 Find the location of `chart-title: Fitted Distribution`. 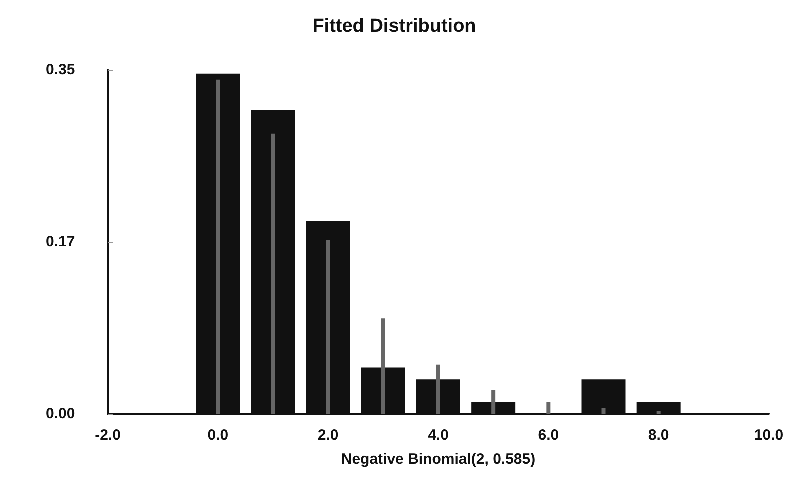

chart-title: Fitted Distribution is located at coordinates (394, 26).